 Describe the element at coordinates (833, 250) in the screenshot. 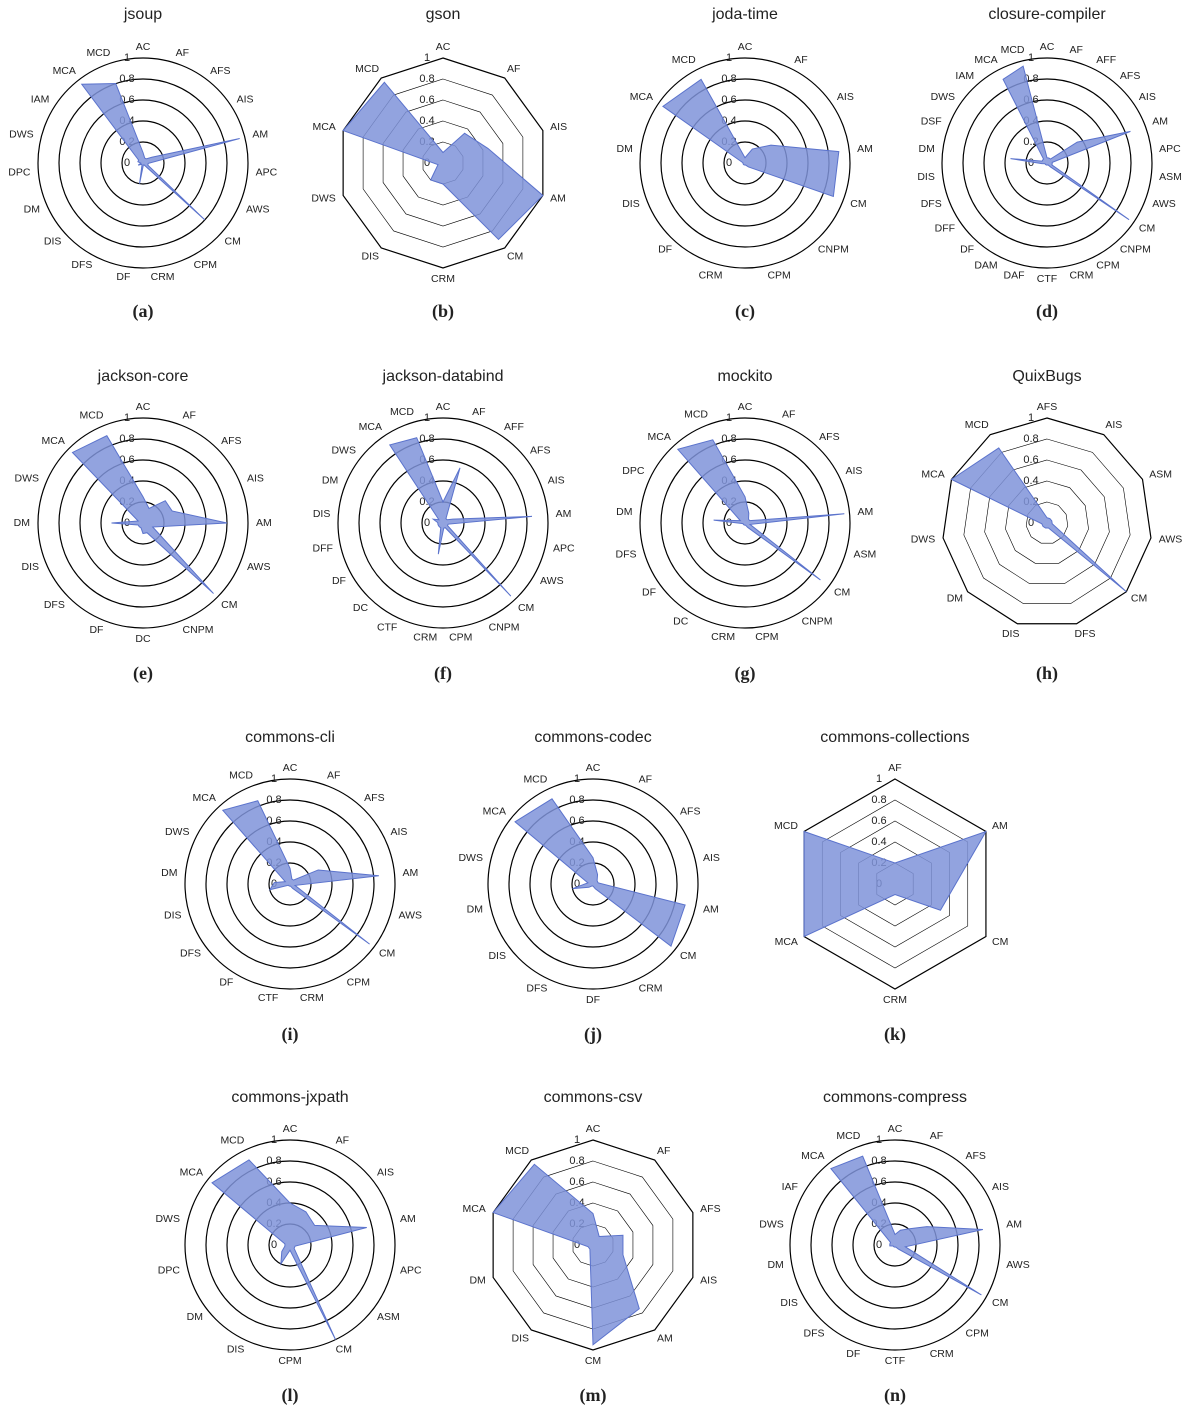

I see `category-label: CNPM` at that location.